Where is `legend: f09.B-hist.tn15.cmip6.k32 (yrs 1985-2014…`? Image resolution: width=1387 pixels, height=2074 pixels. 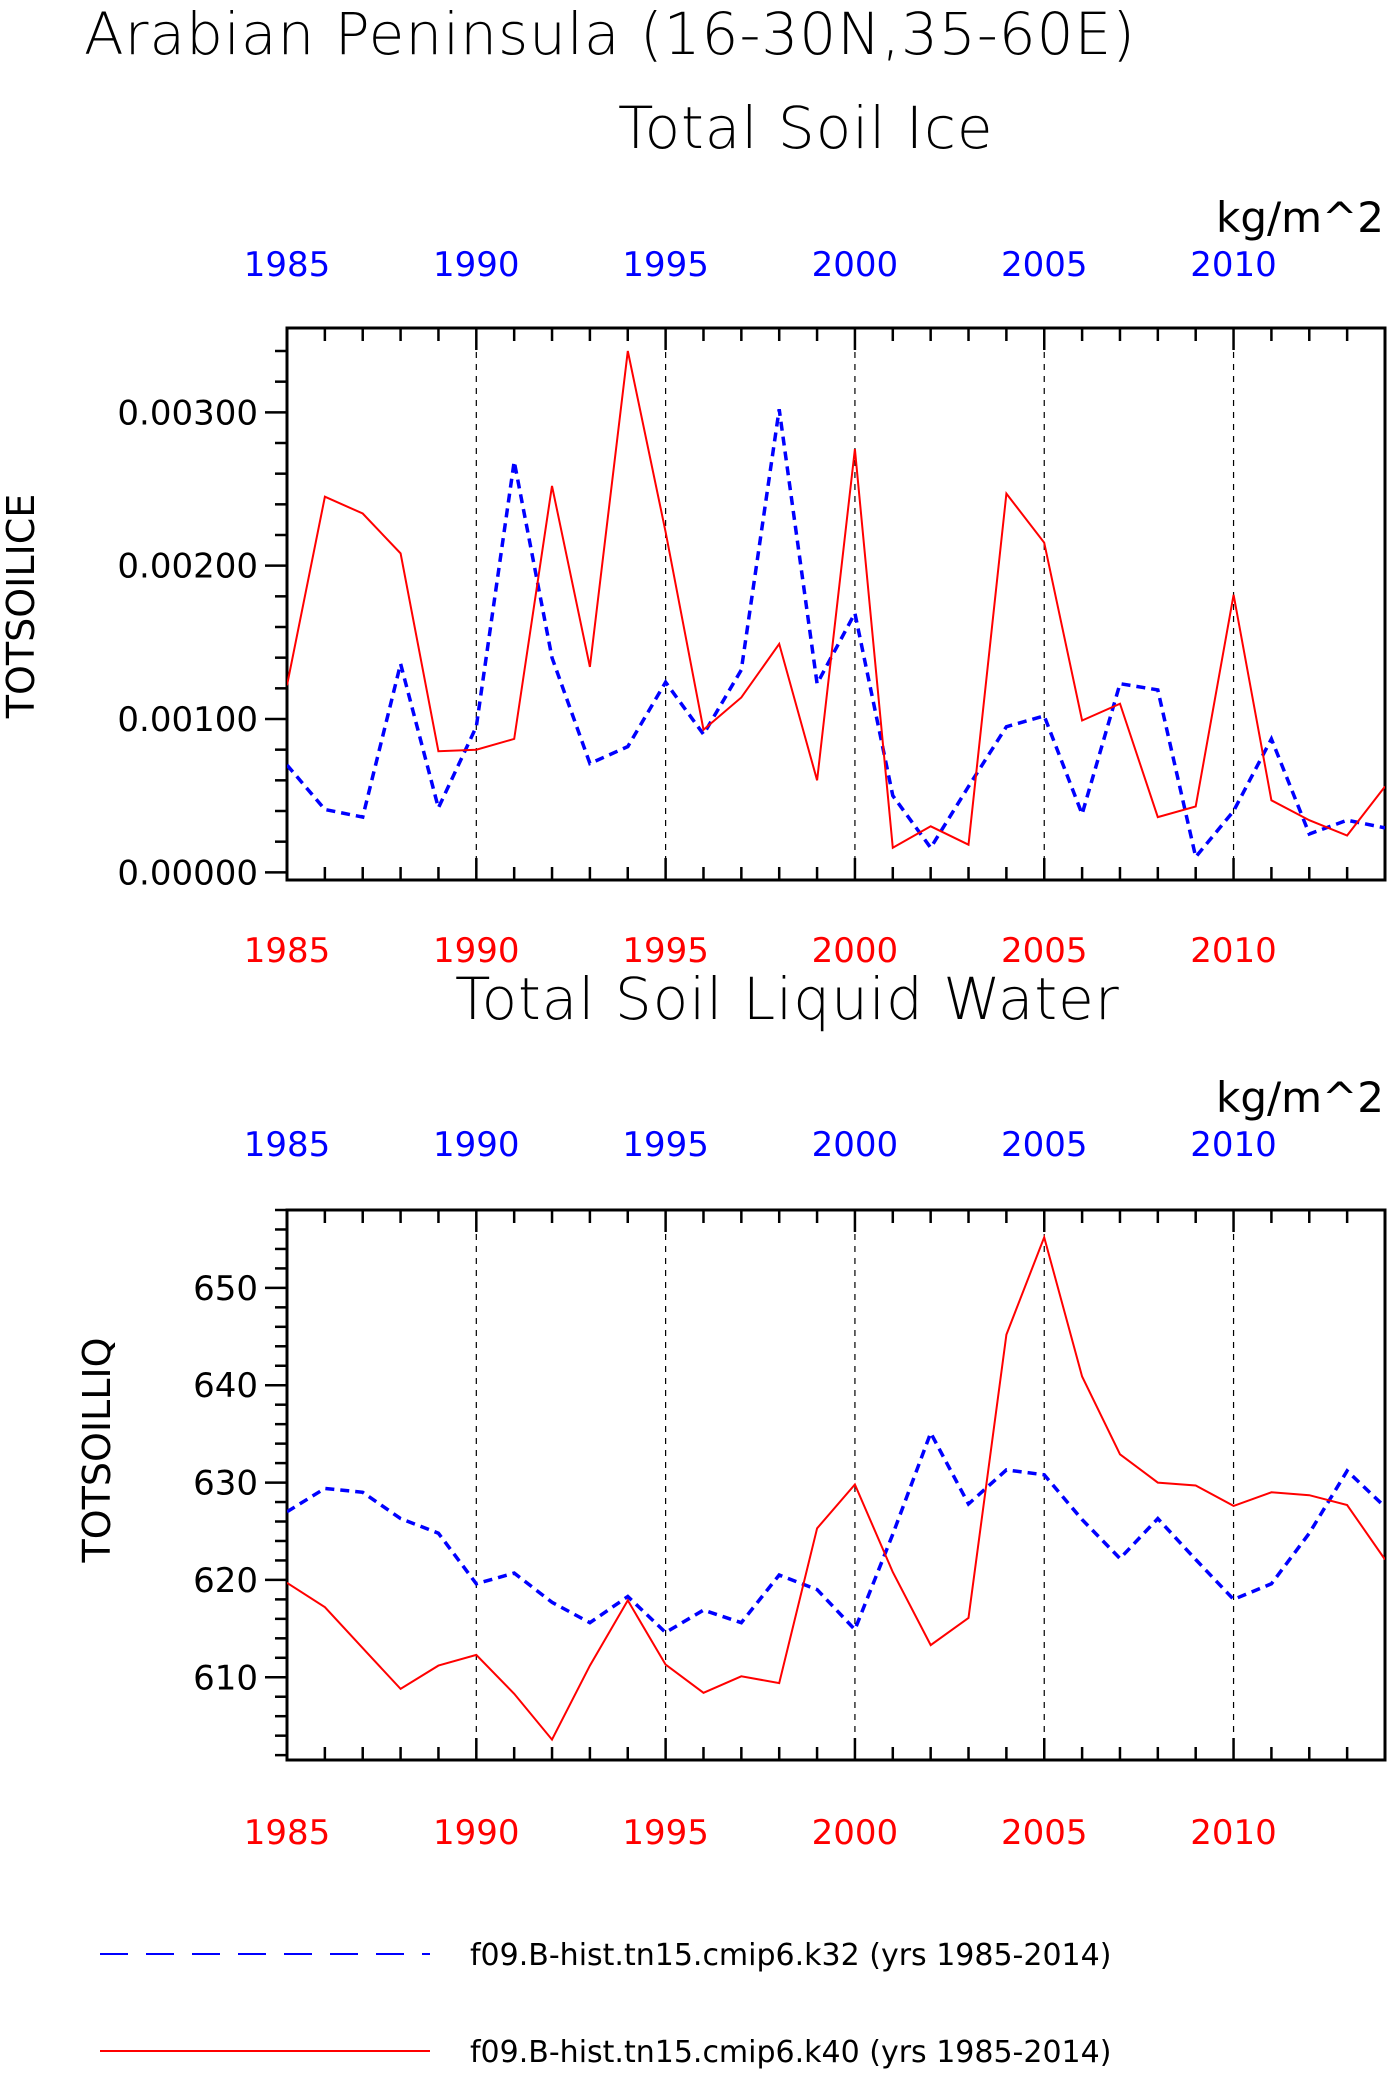 legend: f09.B-hist.tn15.cmip6.k32 (yrs 1985-2014… is located at coordinates (605, 2004).